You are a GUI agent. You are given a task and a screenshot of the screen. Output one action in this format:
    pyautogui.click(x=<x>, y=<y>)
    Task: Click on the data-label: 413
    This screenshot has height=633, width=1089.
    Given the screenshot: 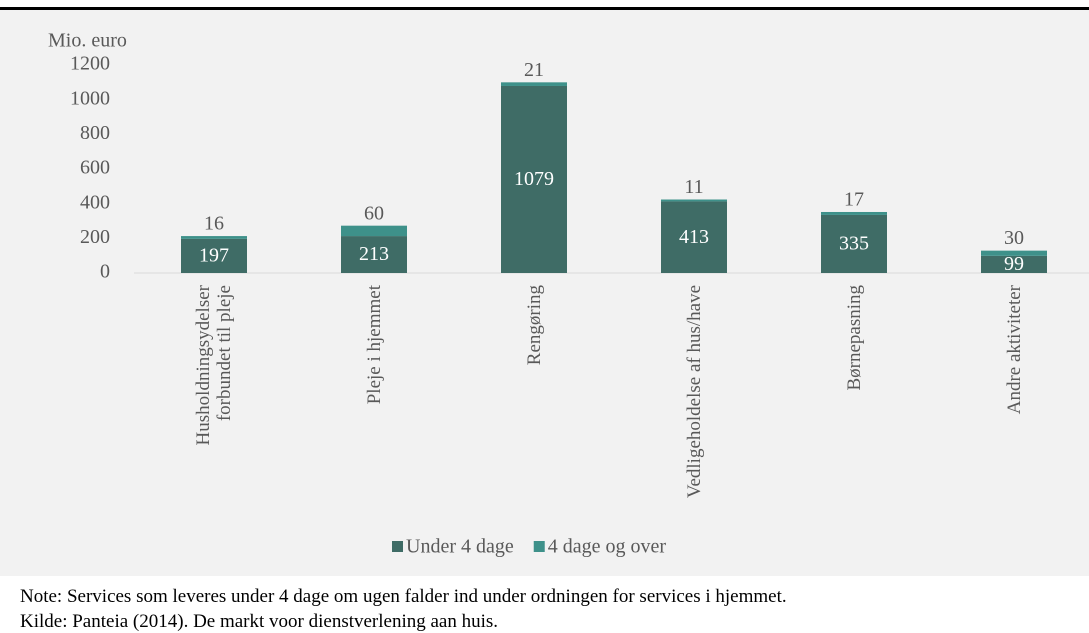 What is the action you would take?
    pyautogui.click(x=694, y=237)
    